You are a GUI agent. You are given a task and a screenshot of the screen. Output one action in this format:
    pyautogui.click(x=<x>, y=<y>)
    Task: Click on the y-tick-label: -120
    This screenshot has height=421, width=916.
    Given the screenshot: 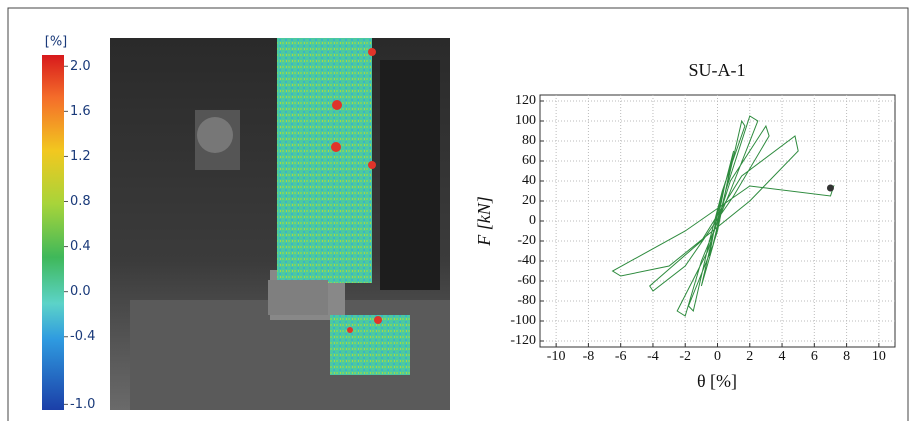 What is the action you would take?
    pyautogui.click(x=523, y=340)
    